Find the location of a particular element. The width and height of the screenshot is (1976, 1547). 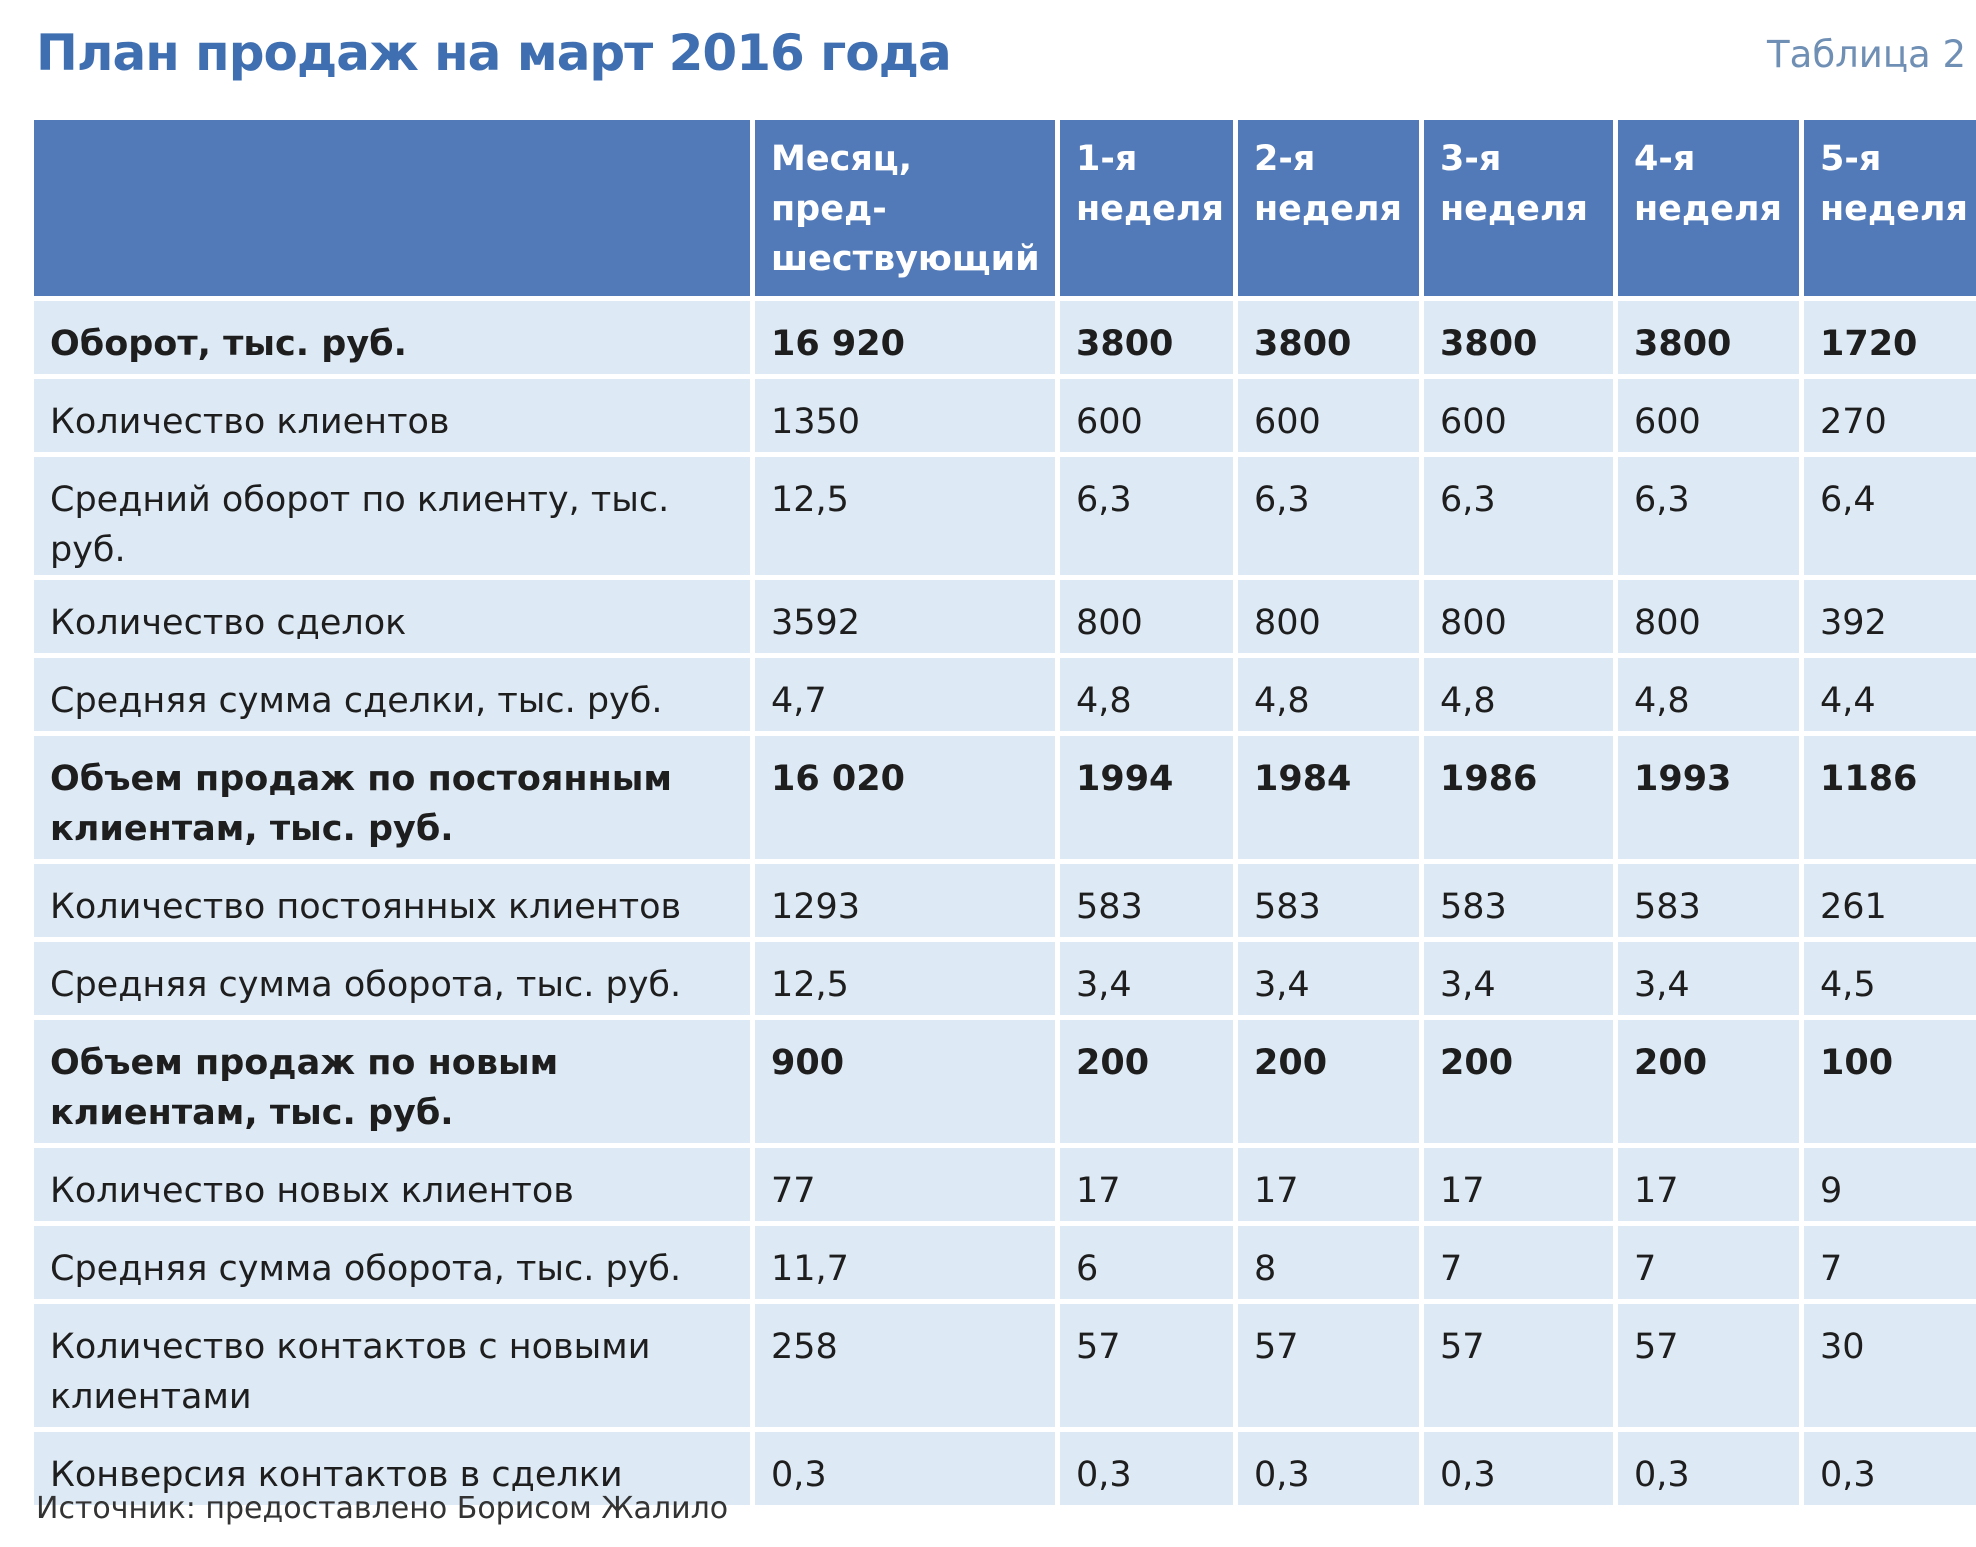

table-cell: 4,4 is located at coordinates (1890, 694).